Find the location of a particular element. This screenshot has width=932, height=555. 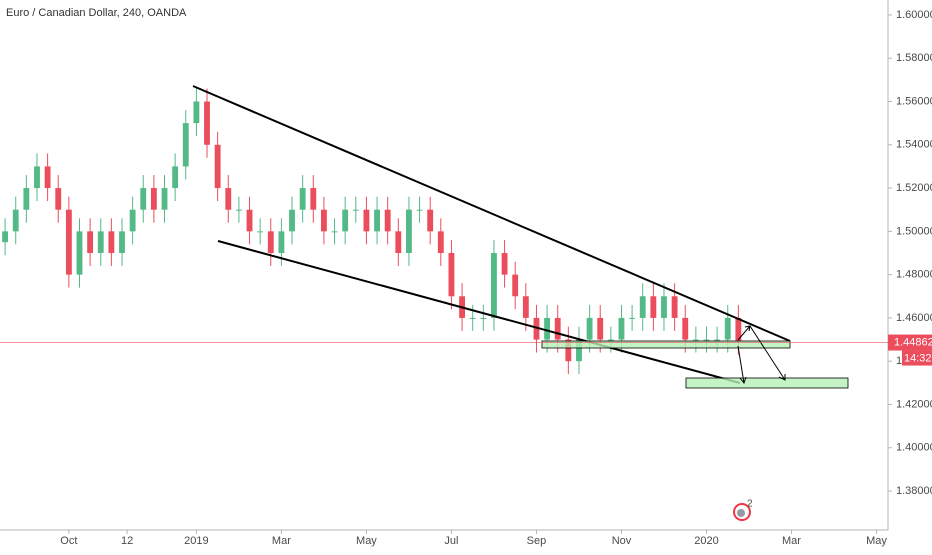

last-price-badge is located at coordinates (910, 342).